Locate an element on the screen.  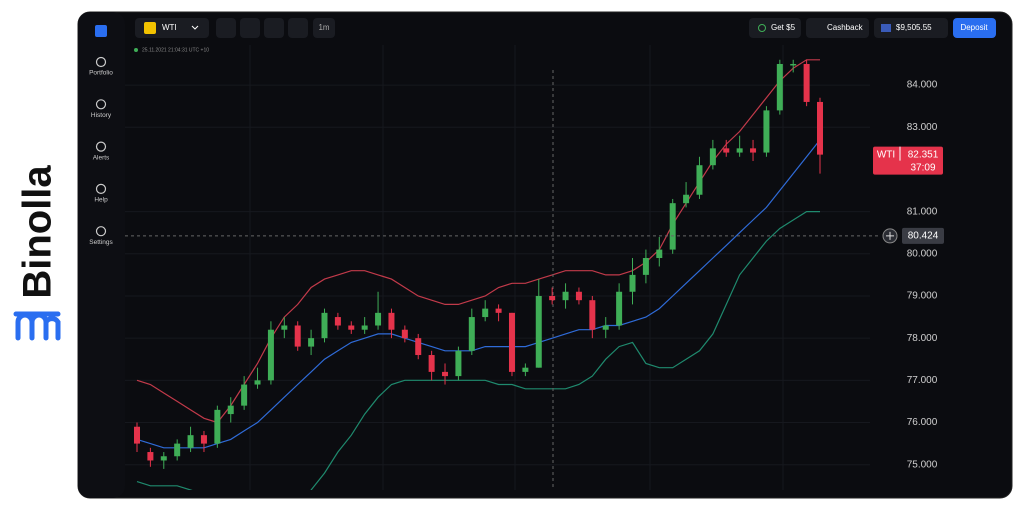
y-tick-label: 81.000 is located at coordinates (922, 211).